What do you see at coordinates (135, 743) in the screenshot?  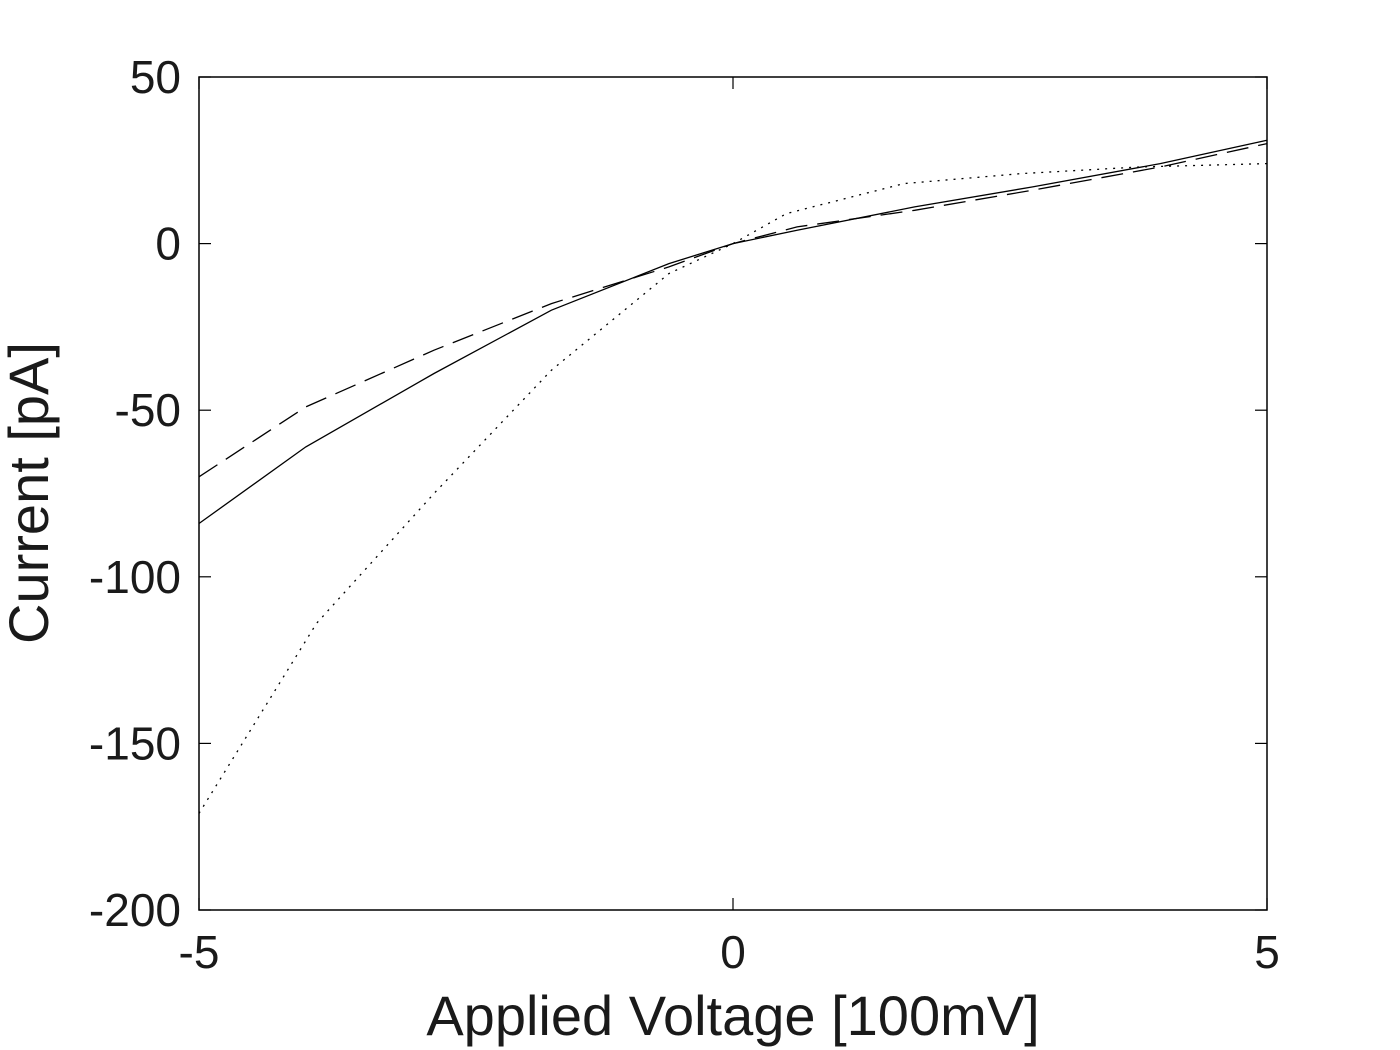 I see `y-tick-label: -150` at bounding box center [135, 743].